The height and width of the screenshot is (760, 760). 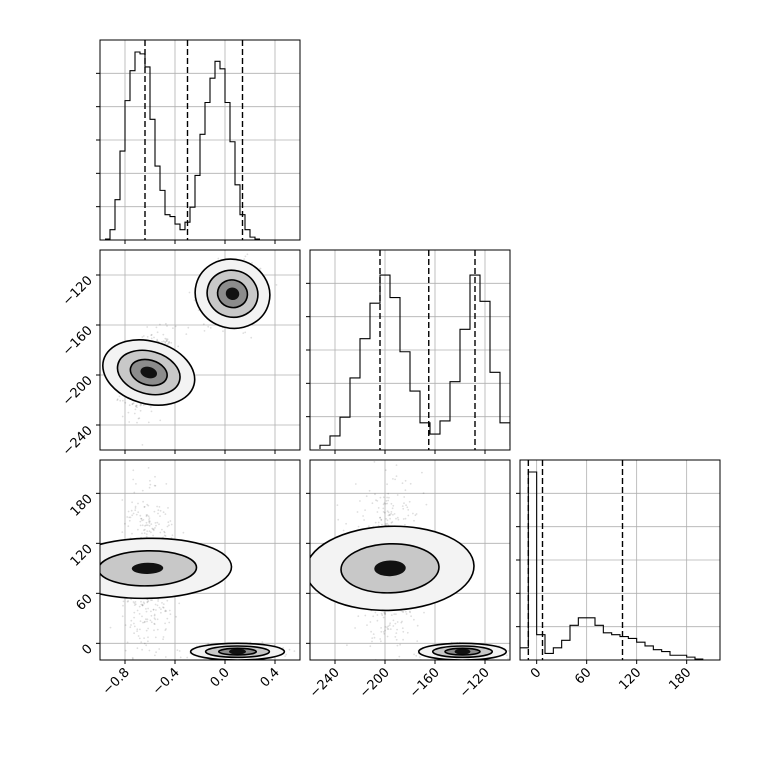 I want to click on panel-frame, so click(x=410, y=350).